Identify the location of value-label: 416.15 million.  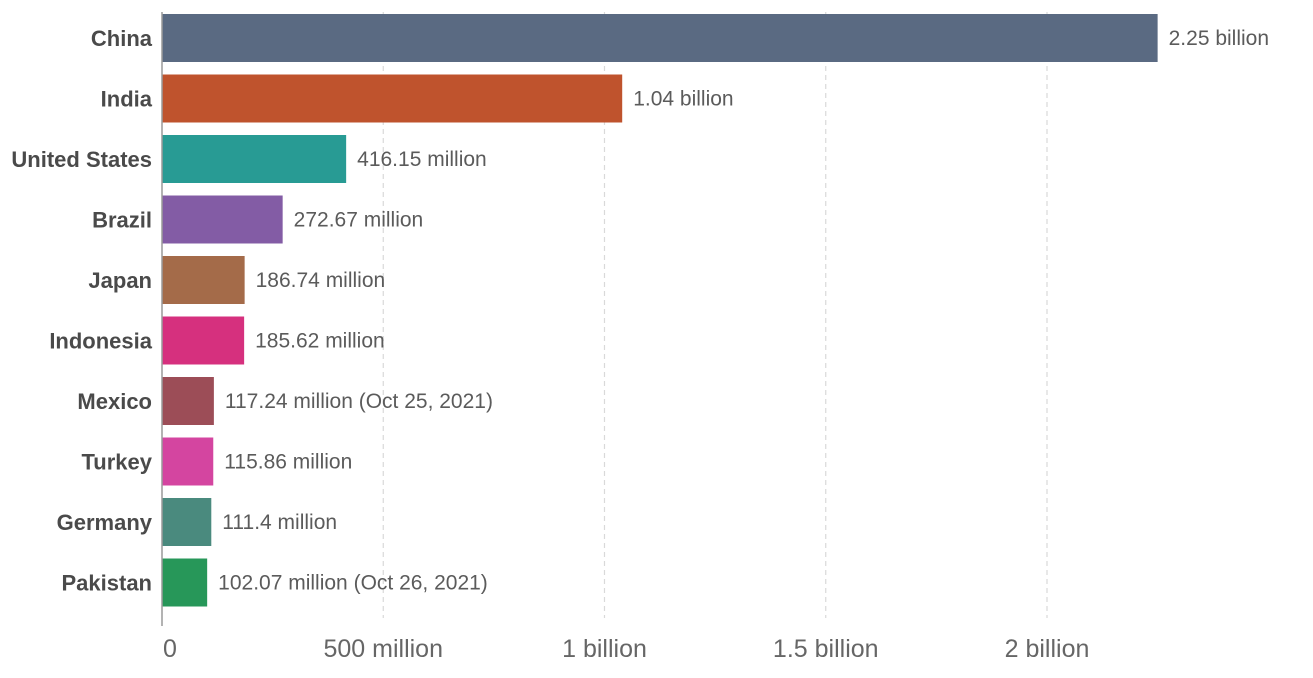
(422, 159).